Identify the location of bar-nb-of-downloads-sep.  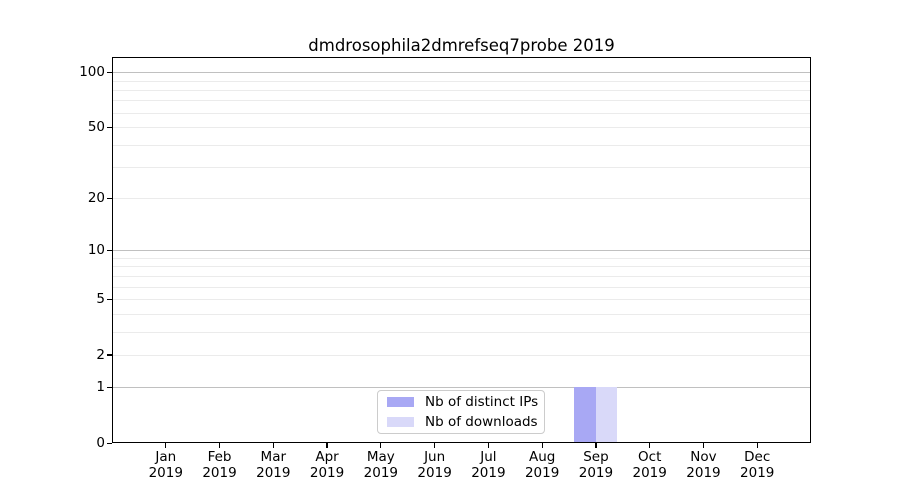
(606, 415).